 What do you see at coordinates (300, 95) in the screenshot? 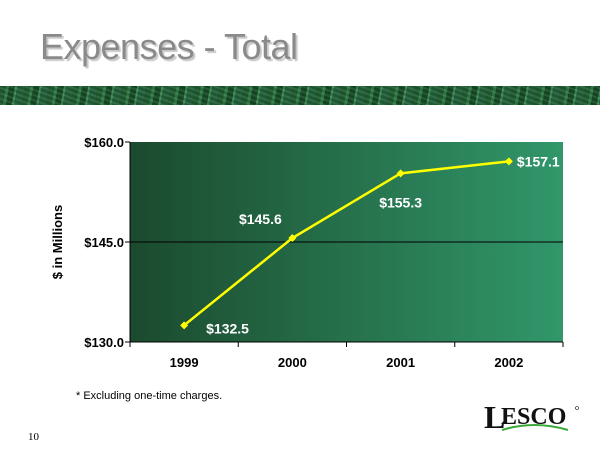
I see `decorative-grass-band` at bounding box center [300, 95].